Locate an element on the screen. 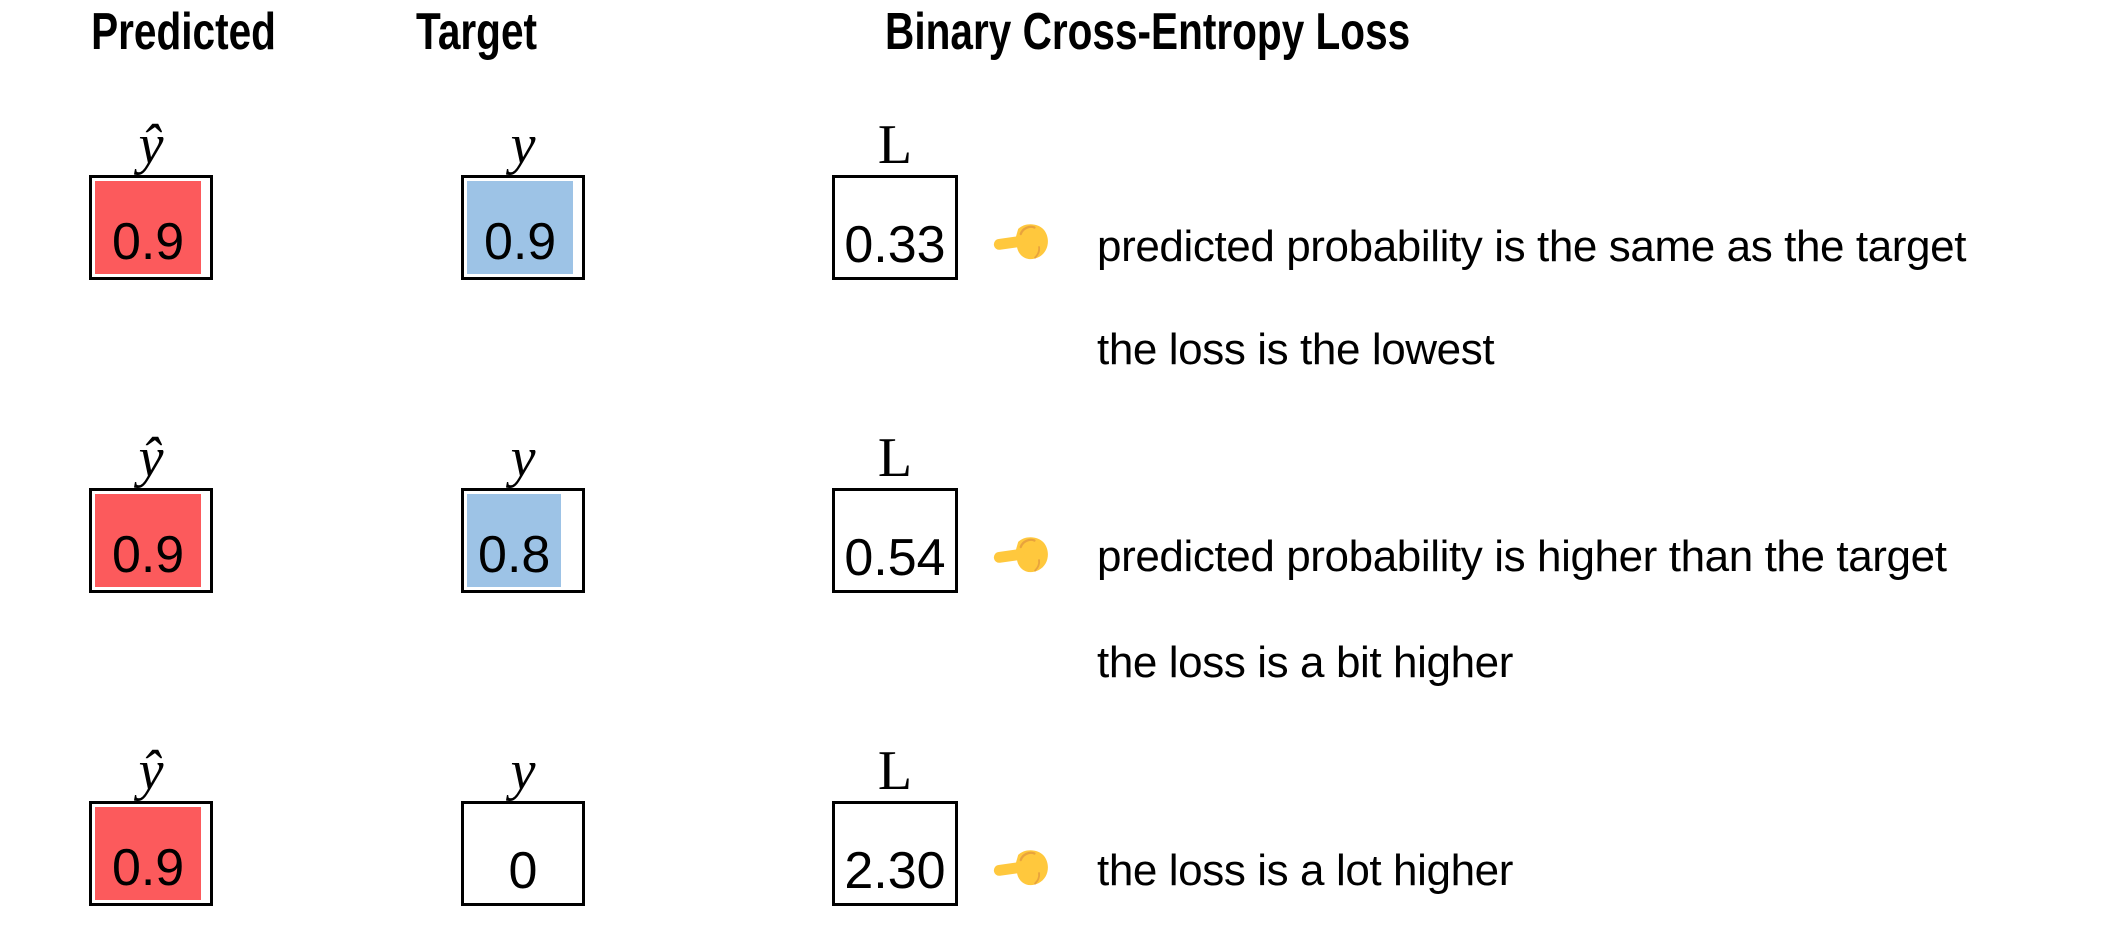 The height and width of the screenshot is (936, 2114). loss-value-box: 0.33 is located at coordinates (895, 227).